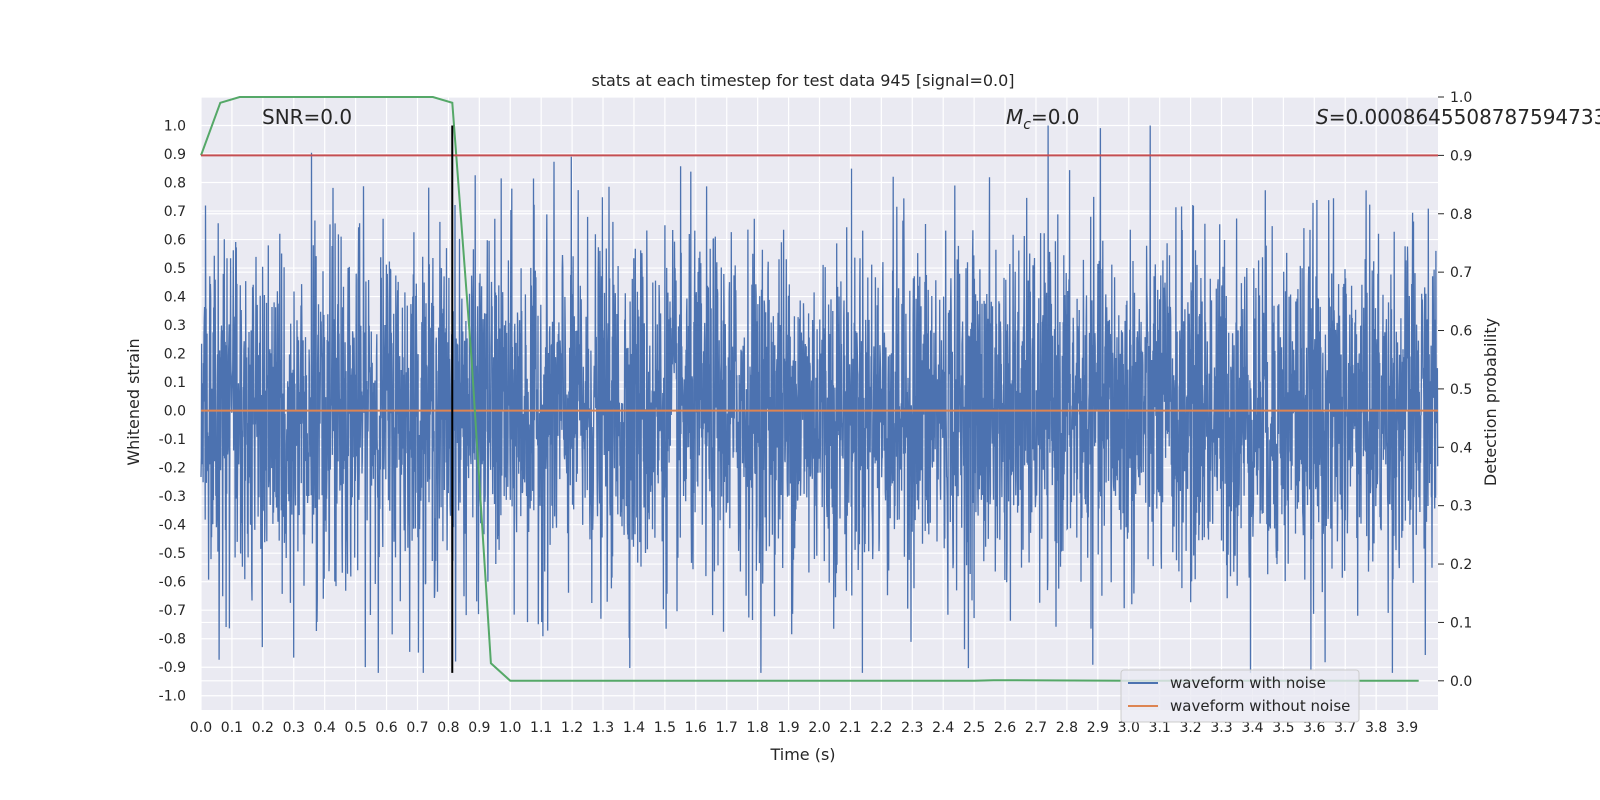 The height and width of the screenshot is (800, 1600). What do you see at coordinates (307, 117) in the screenshot?
I see `snr-annotation: SNR=0.0` at bounding box center [307, 117].